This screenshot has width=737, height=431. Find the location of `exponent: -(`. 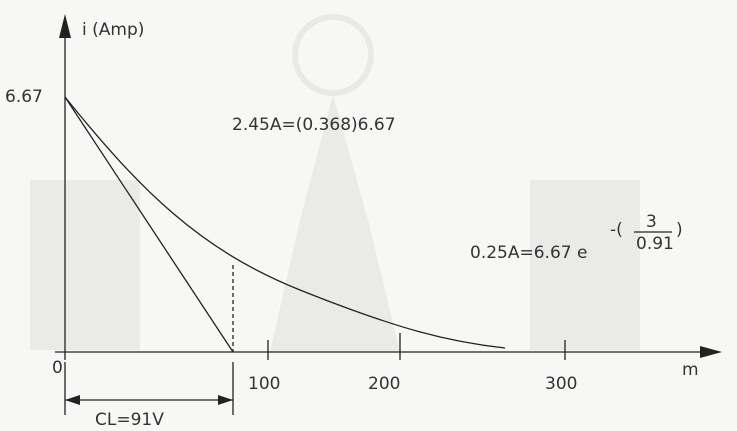

exponent: -( is located at coordinates (616, 230).